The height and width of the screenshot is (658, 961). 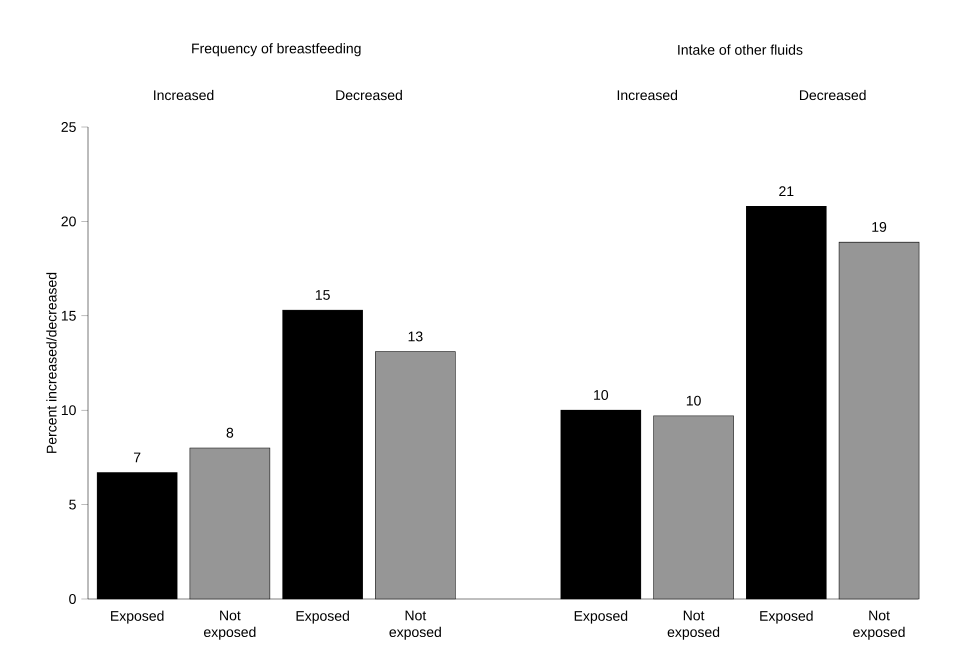 I want to click on y-tick-label: 0, so click(x=72, y=599).